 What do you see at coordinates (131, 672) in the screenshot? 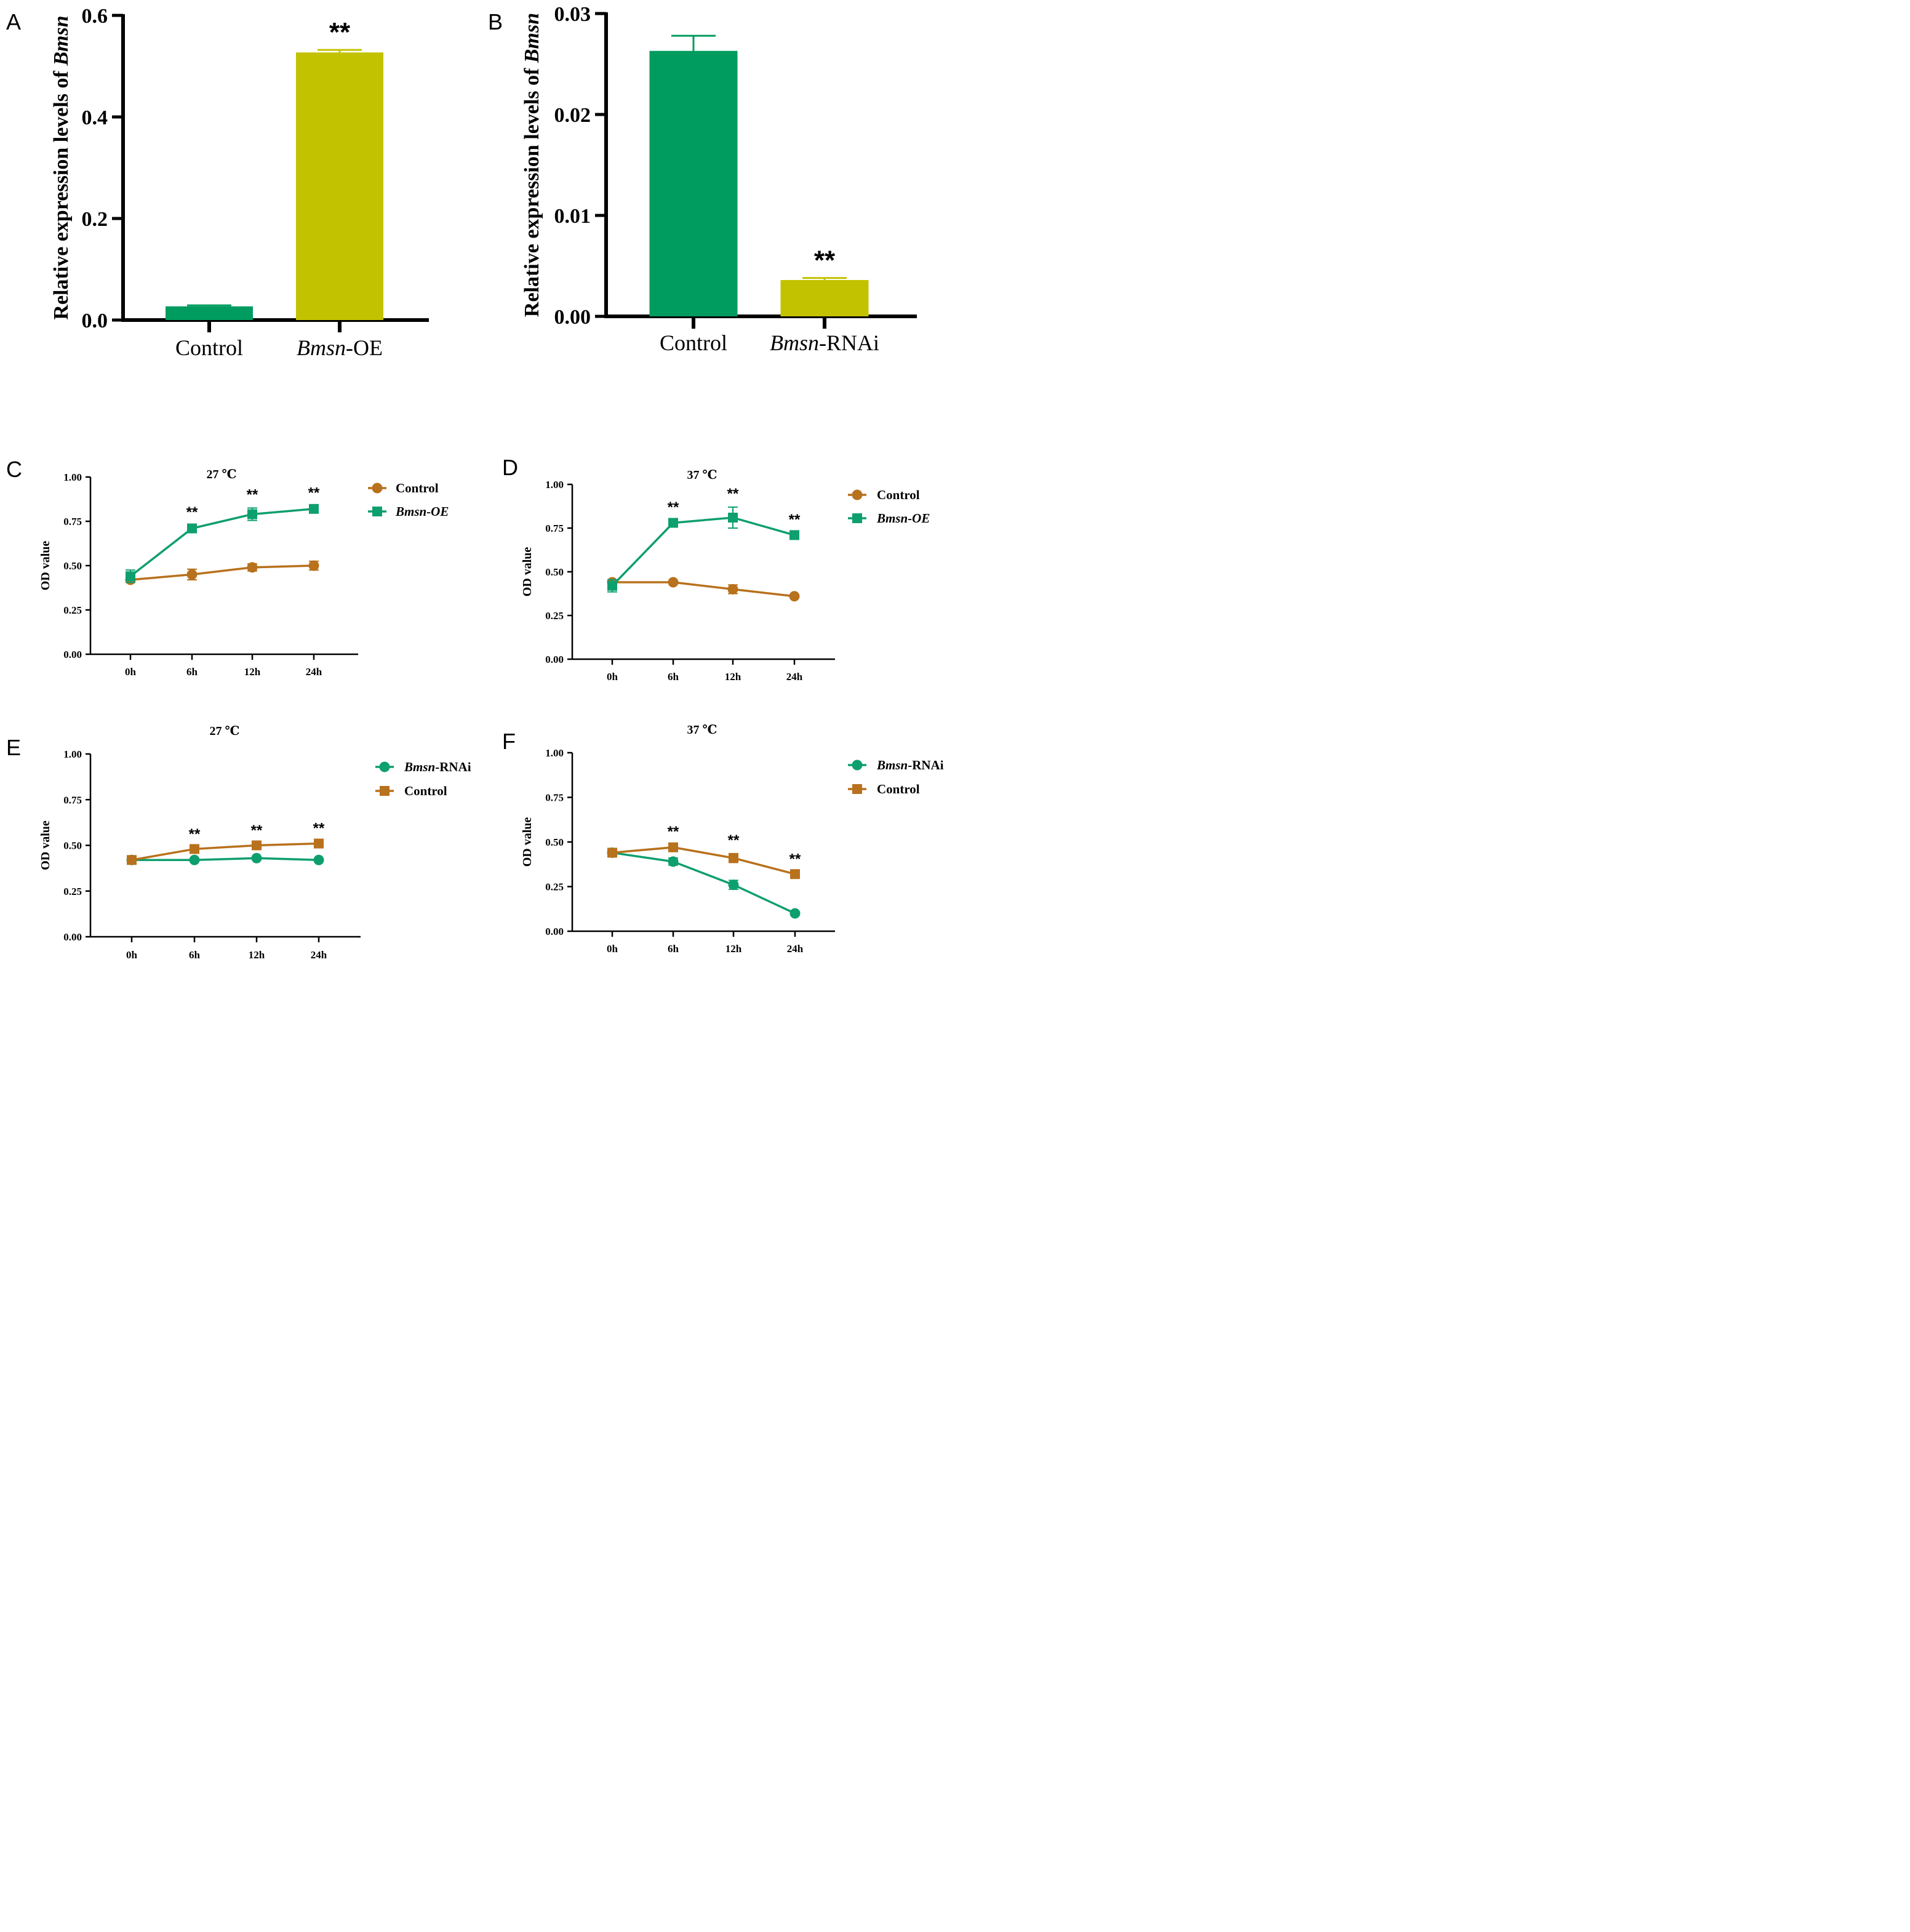
I see `x-tick-label: 0h` at bounding box center [131, 672].